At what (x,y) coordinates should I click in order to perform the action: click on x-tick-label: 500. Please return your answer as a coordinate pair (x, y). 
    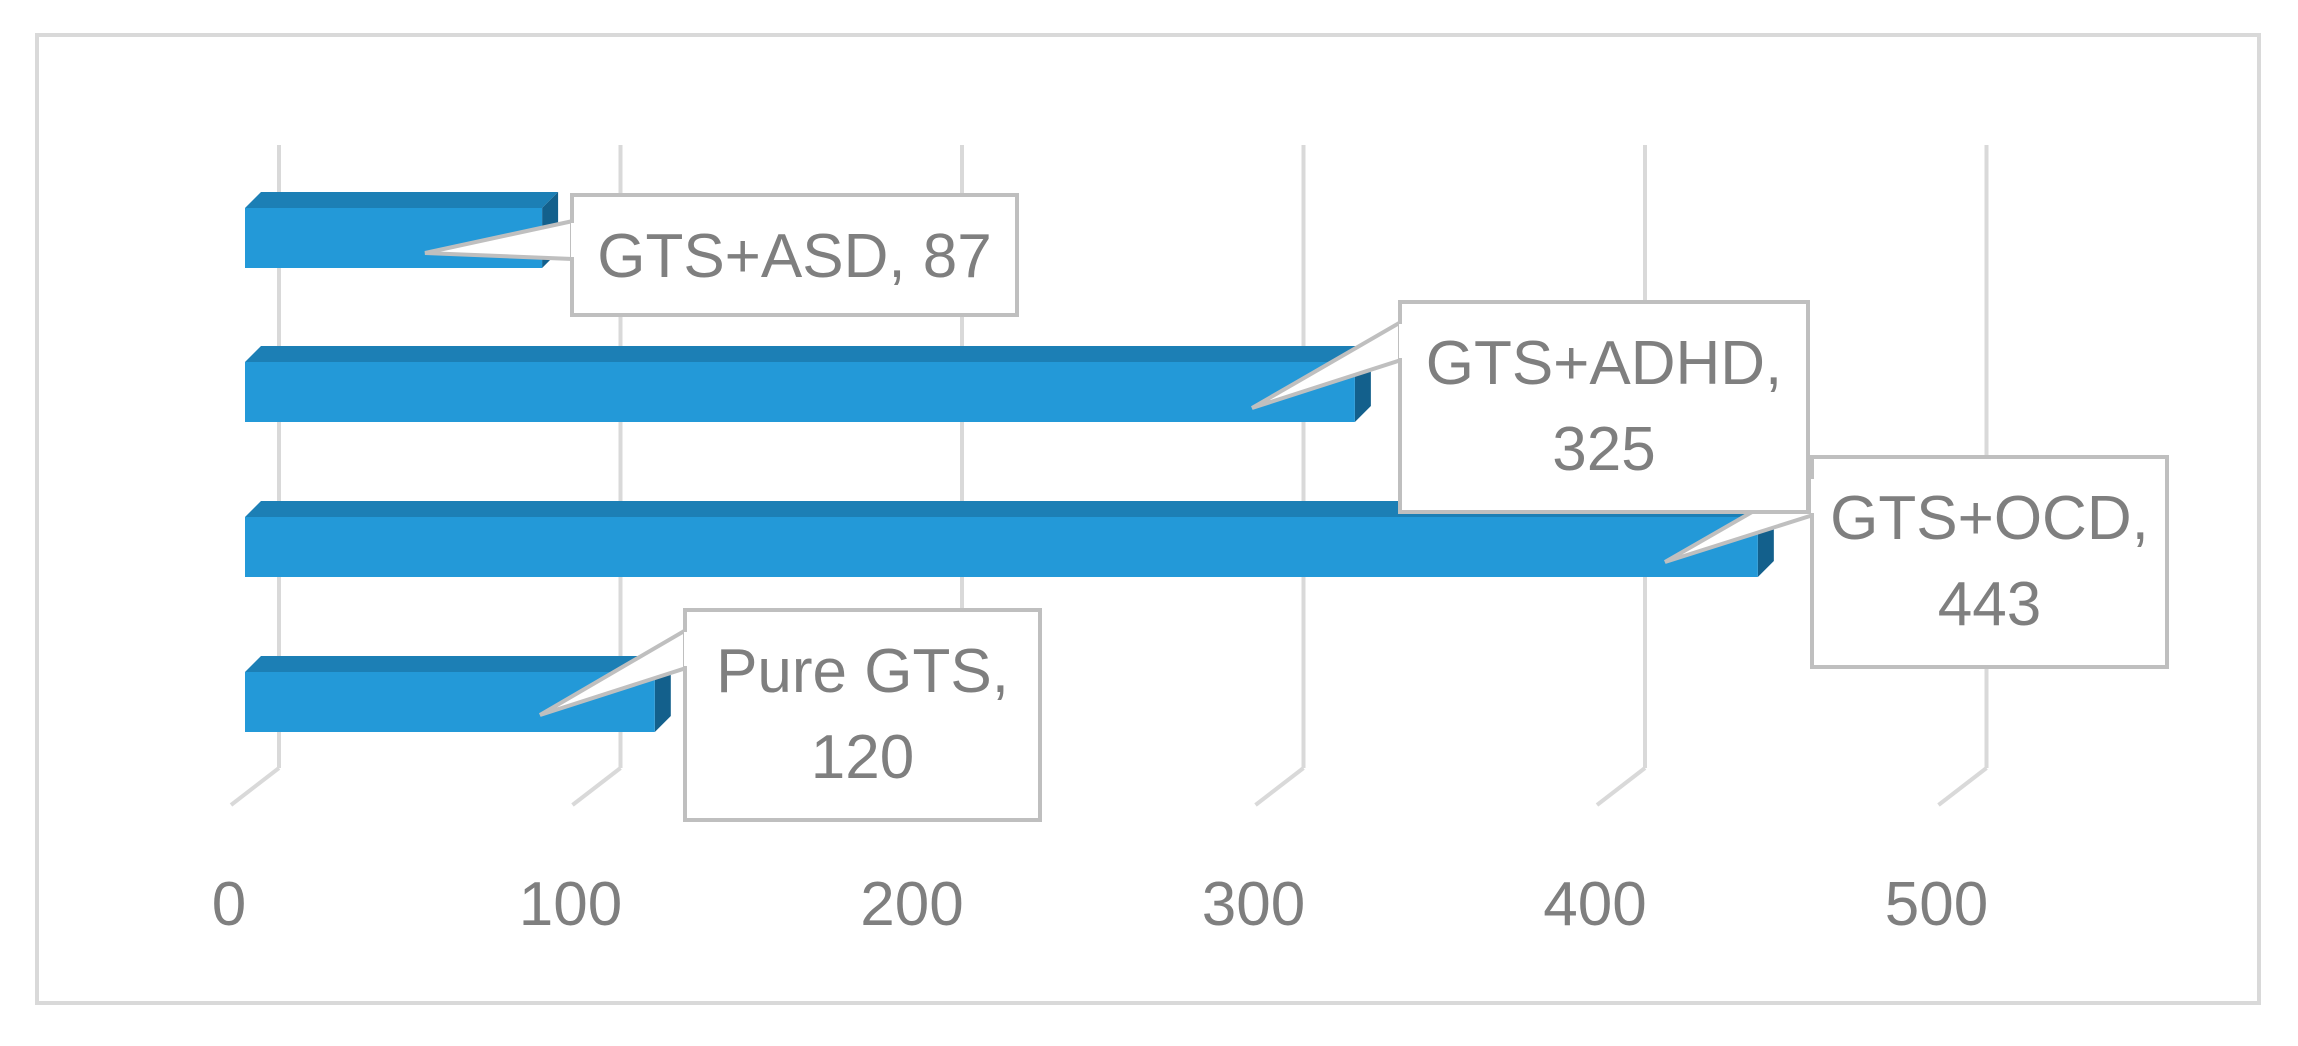
    Looking at the image, I should click on (1936, 904).